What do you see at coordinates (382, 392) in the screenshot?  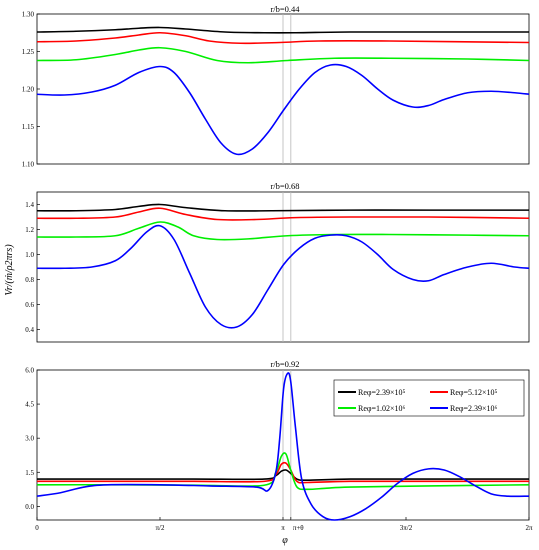 I see `legend-label-0: Reφ=2.39×10⁵` at bounding box center [382, 392].